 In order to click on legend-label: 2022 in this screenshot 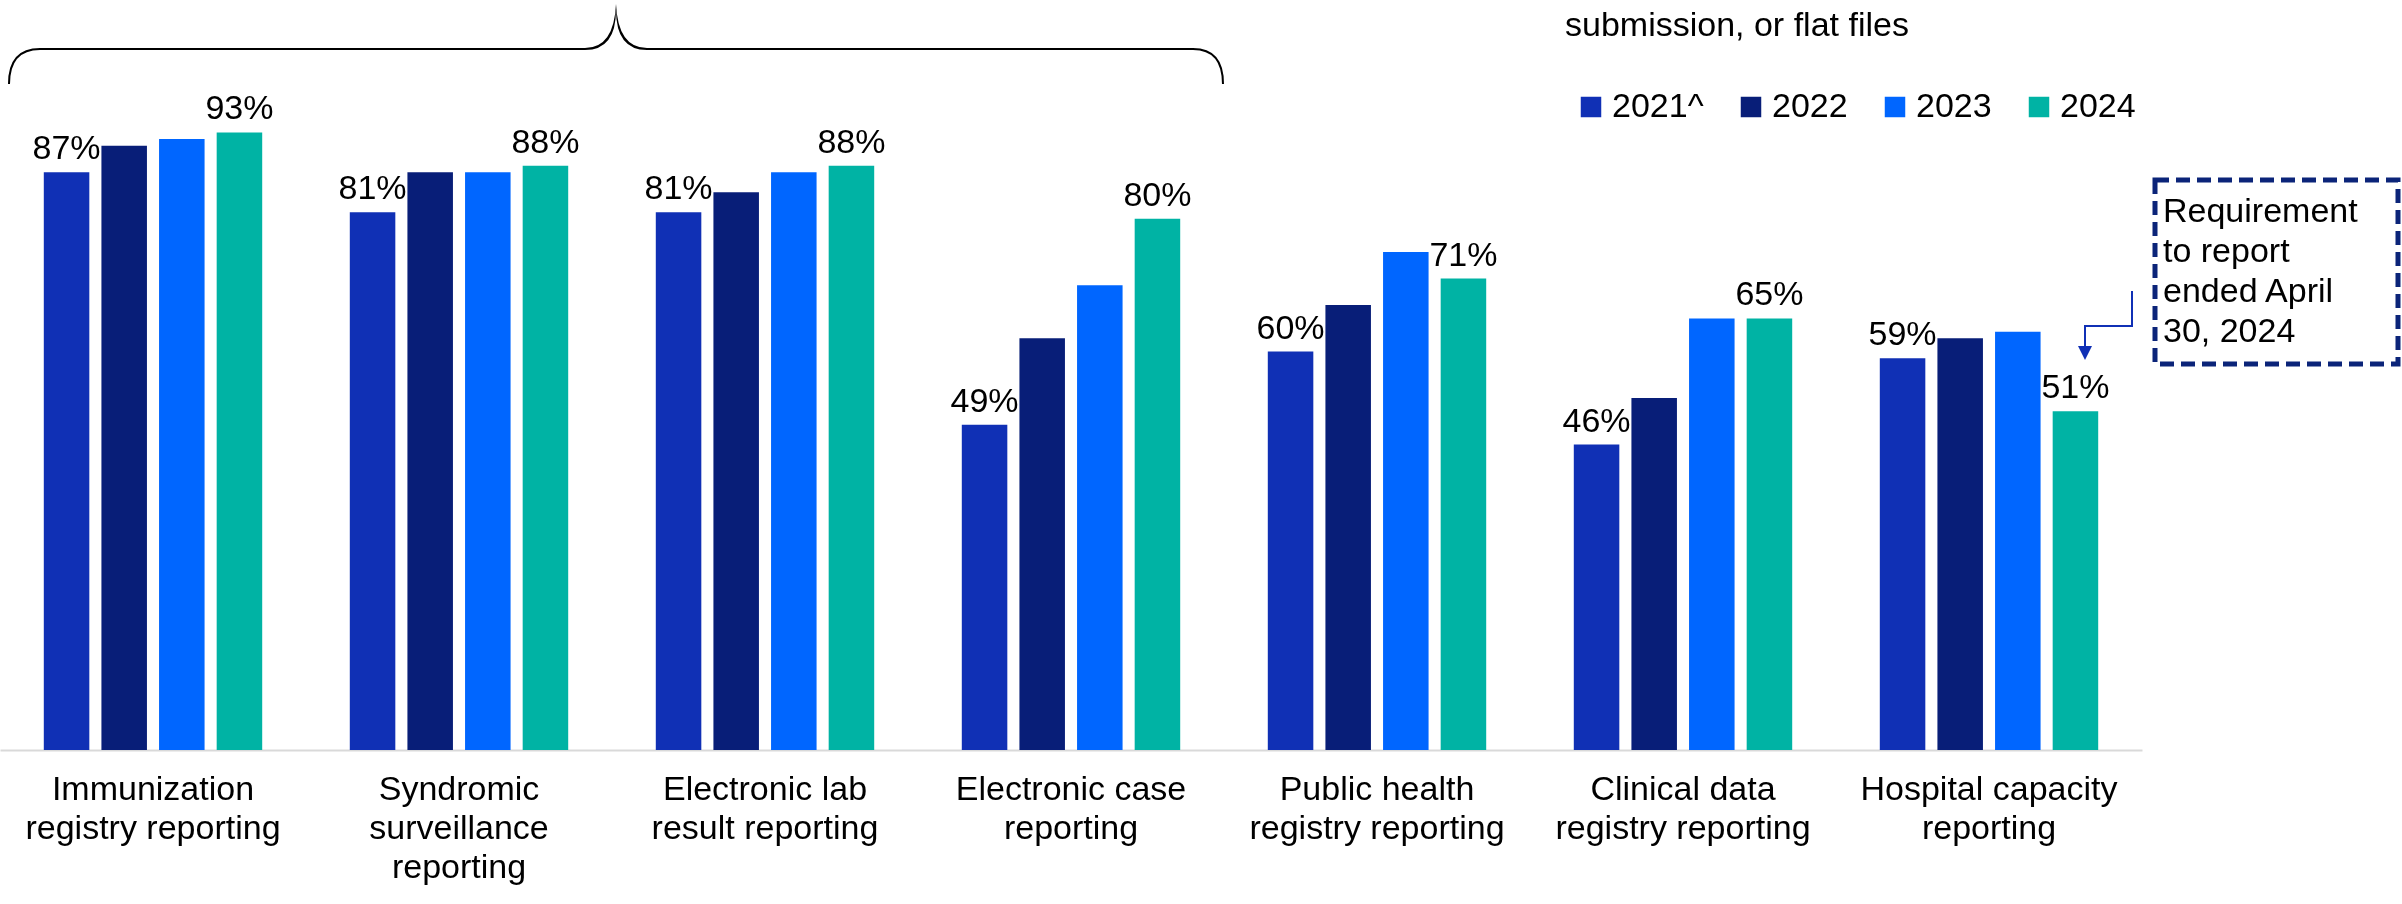, I will do `click(1810, 105)`.